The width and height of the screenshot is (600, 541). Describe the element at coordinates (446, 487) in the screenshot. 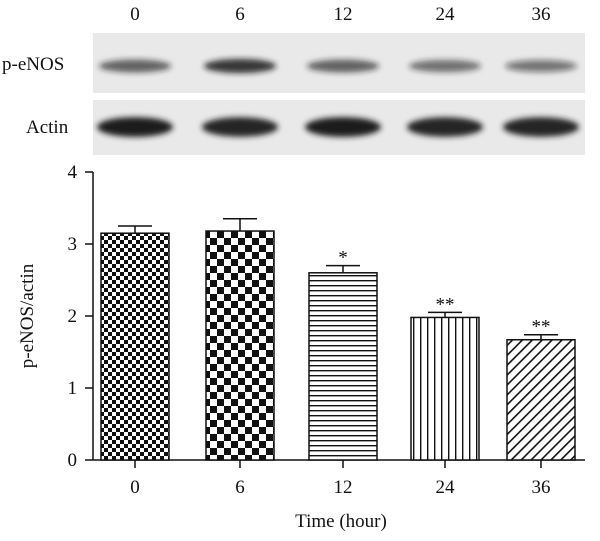

I see `x-tick-label: 24` at that location.